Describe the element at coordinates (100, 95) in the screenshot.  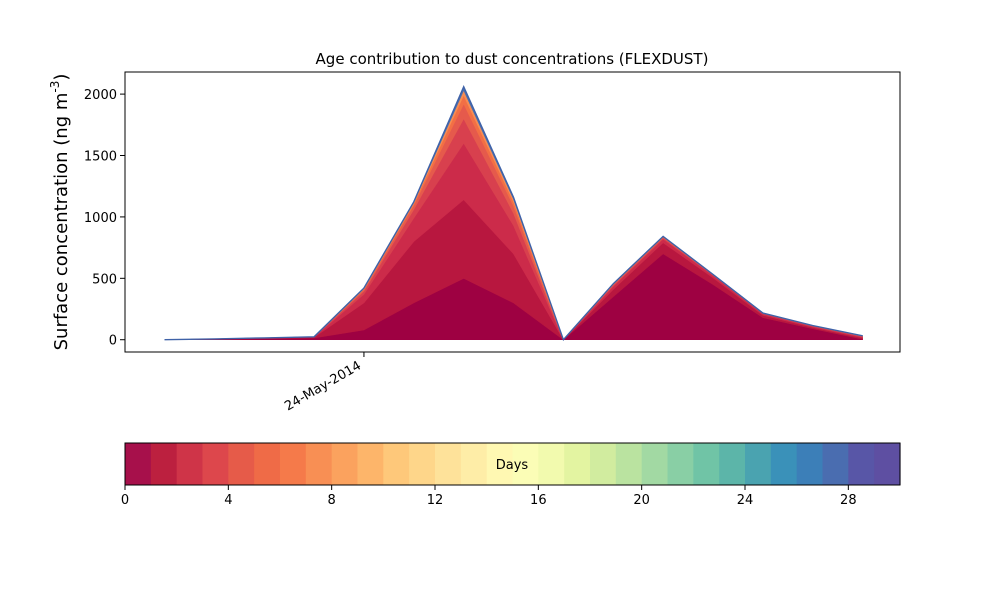
I see `y-tick-label: 2000` at that location.